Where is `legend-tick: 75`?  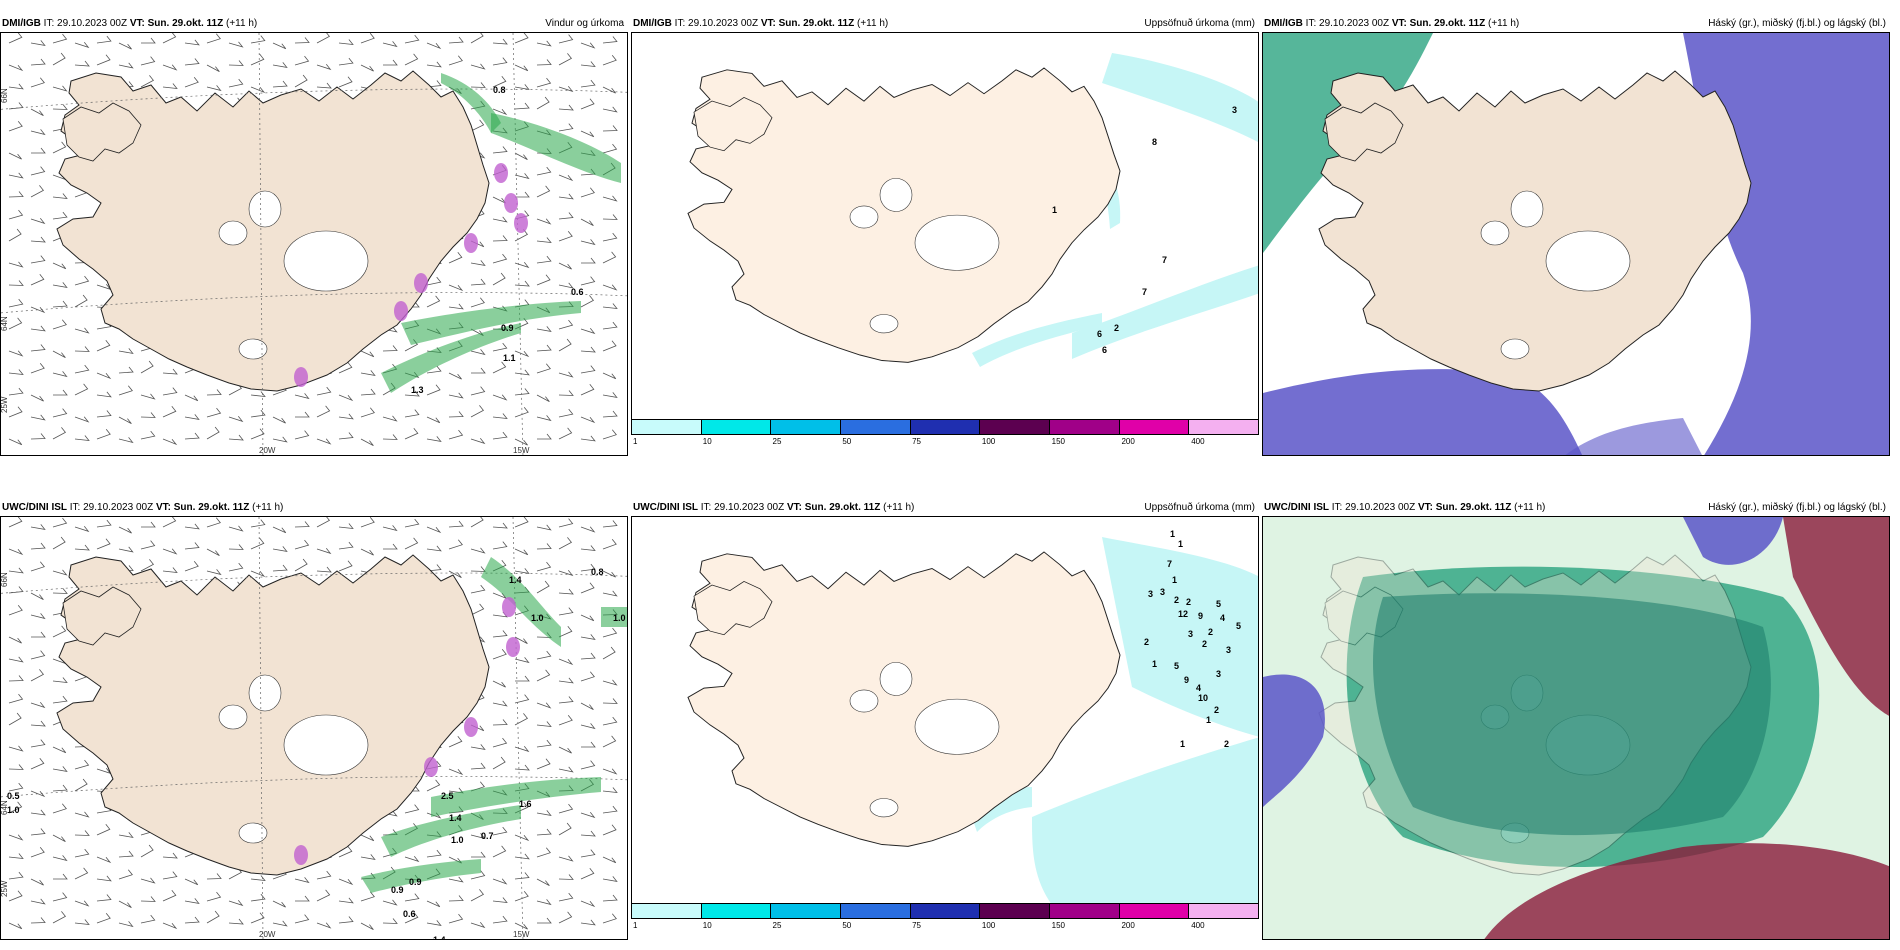 legend-tick: 75 is located at coordinates (917, 925).